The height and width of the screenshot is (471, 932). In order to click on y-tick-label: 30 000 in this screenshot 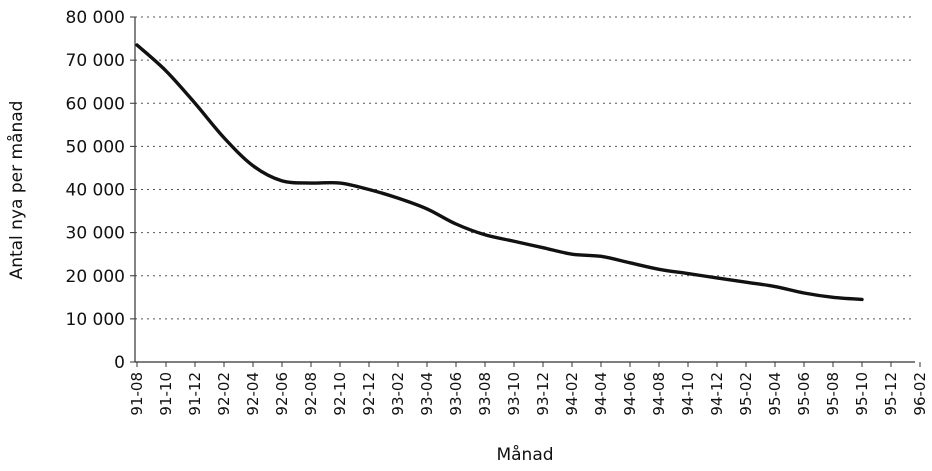, I will do `click(95, 234)`.